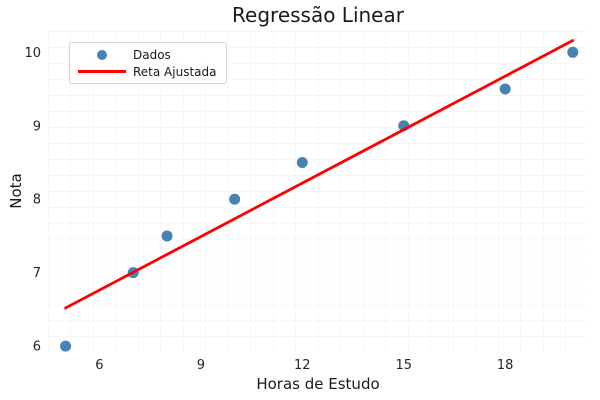 This screenshot has width=600, height=400. What do you see at coordinates (148, 63) in the screenshot?
I see `legend: Dados Reta Ajustada` at bounding box center [148, 63].